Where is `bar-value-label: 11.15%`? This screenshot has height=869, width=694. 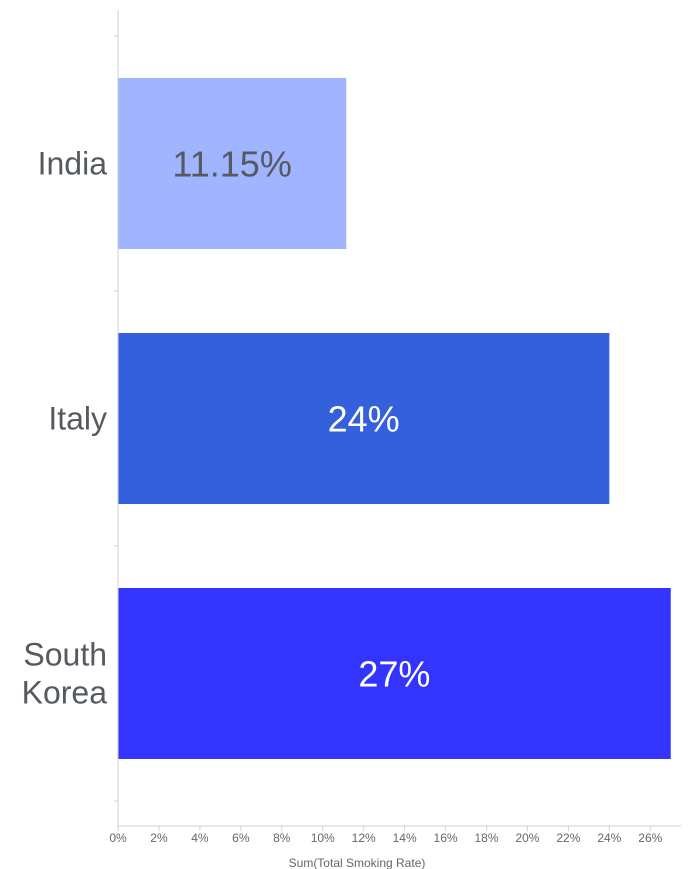 bar-value-label: 11.15% is located at coordinates (231, 164).